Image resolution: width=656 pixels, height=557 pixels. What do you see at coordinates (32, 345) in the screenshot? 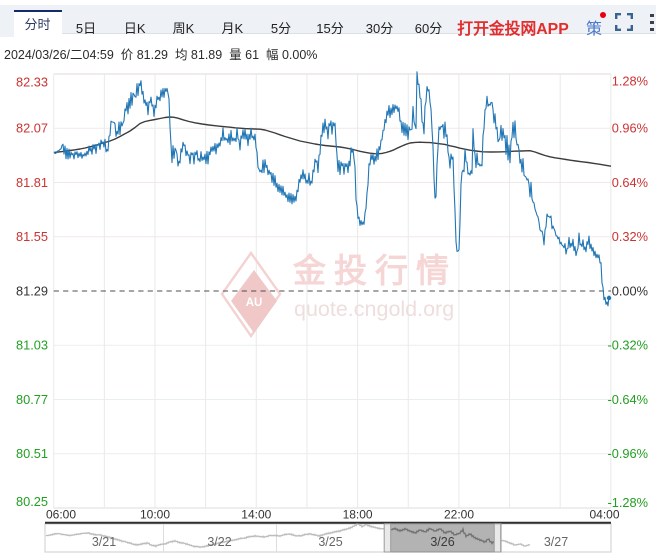
I see `svg-text: 81.03` at bounding box center [32, 345].